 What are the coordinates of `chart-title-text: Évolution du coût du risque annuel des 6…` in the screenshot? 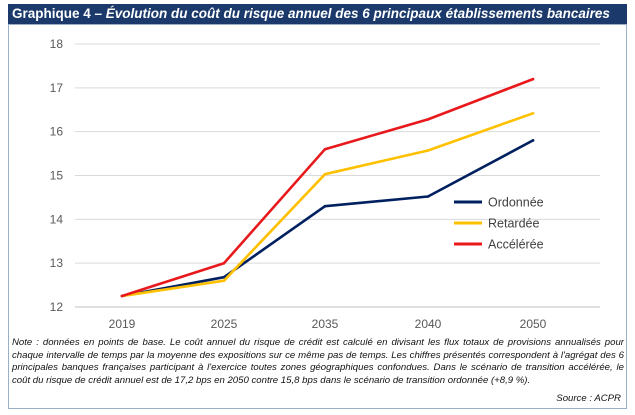 It's located at (357, 13).